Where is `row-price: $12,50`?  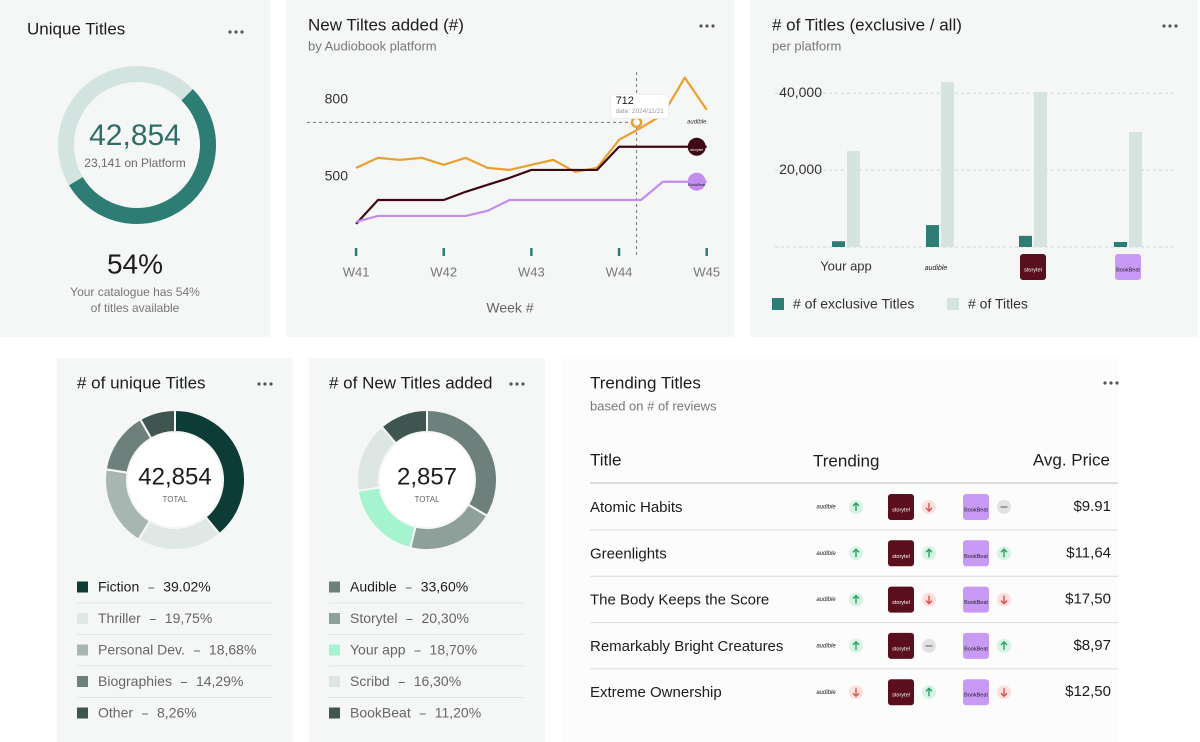 row-price: $12,50 is located at coordinates (1088, 691).